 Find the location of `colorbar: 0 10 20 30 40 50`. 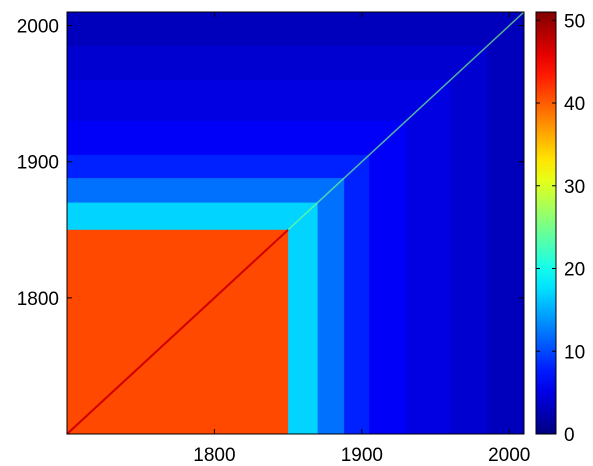

colorbar: 0 10 20 30 40 50 is located at coordinates (560, 228).